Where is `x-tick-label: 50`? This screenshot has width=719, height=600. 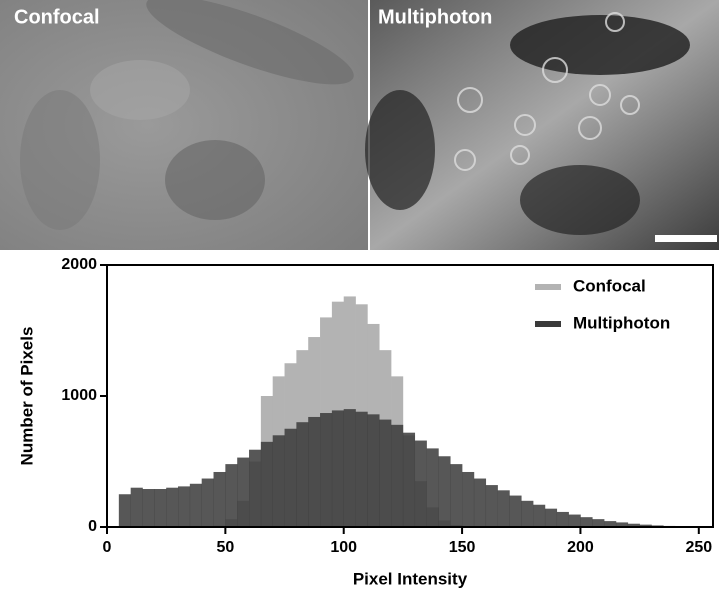 x-tick-label: 50 is located at coordinates (225, 547).